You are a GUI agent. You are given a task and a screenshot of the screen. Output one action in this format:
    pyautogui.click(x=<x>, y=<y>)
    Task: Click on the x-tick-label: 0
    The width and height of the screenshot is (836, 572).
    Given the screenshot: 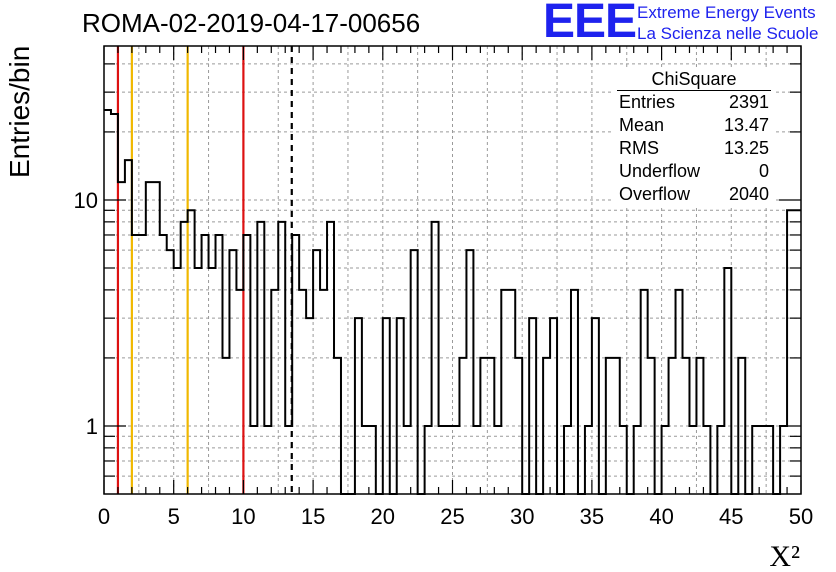 What is the action you would take?
    pyautogui.click(x=104, y=516)
    